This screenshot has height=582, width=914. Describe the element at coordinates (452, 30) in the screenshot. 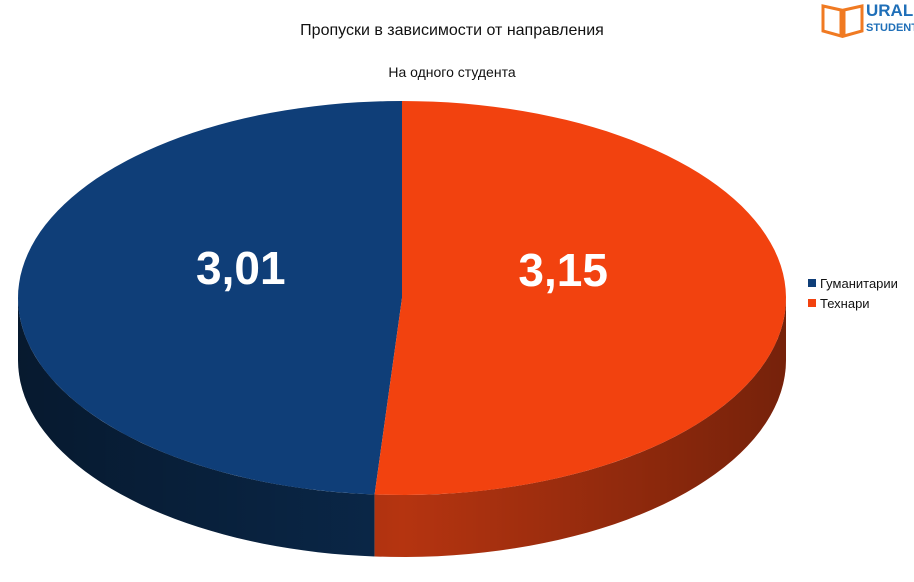

I see `chart-title: Пропуски в зависимости от направления` at that location.